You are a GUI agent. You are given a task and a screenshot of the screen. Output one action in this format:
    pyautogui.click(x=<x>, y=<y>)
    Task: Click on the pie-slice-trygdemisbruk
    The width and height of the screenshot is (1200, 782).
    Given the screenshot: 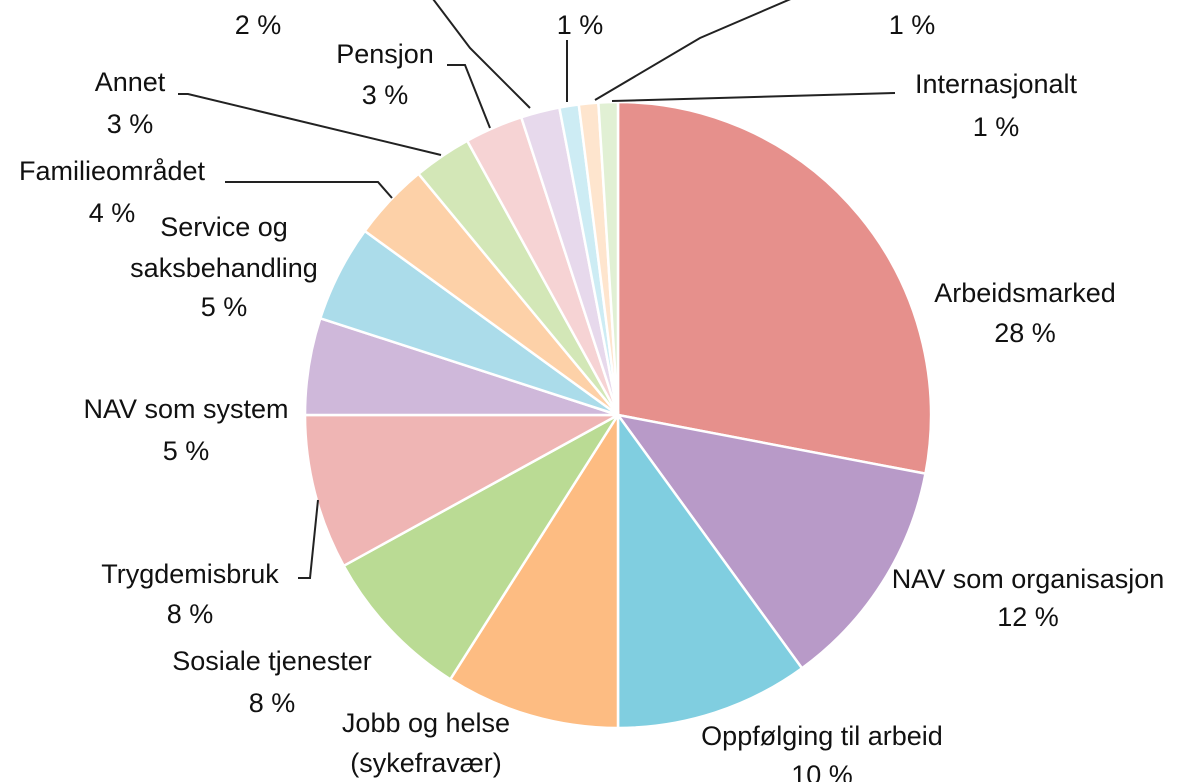 What is the action you would take?
    pyautogui.click(x=461, y=490)
    